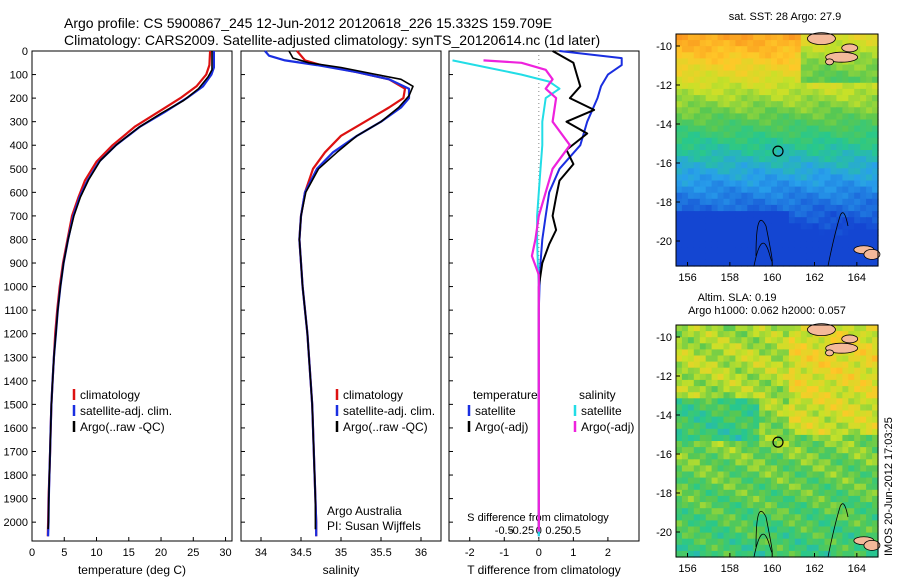 This screenshot has width=900, height=580. What do you see at coordinates (16, 523) in the screenshot?
I see `depth-tick-label: 2000` at bounding box center [16, 523].